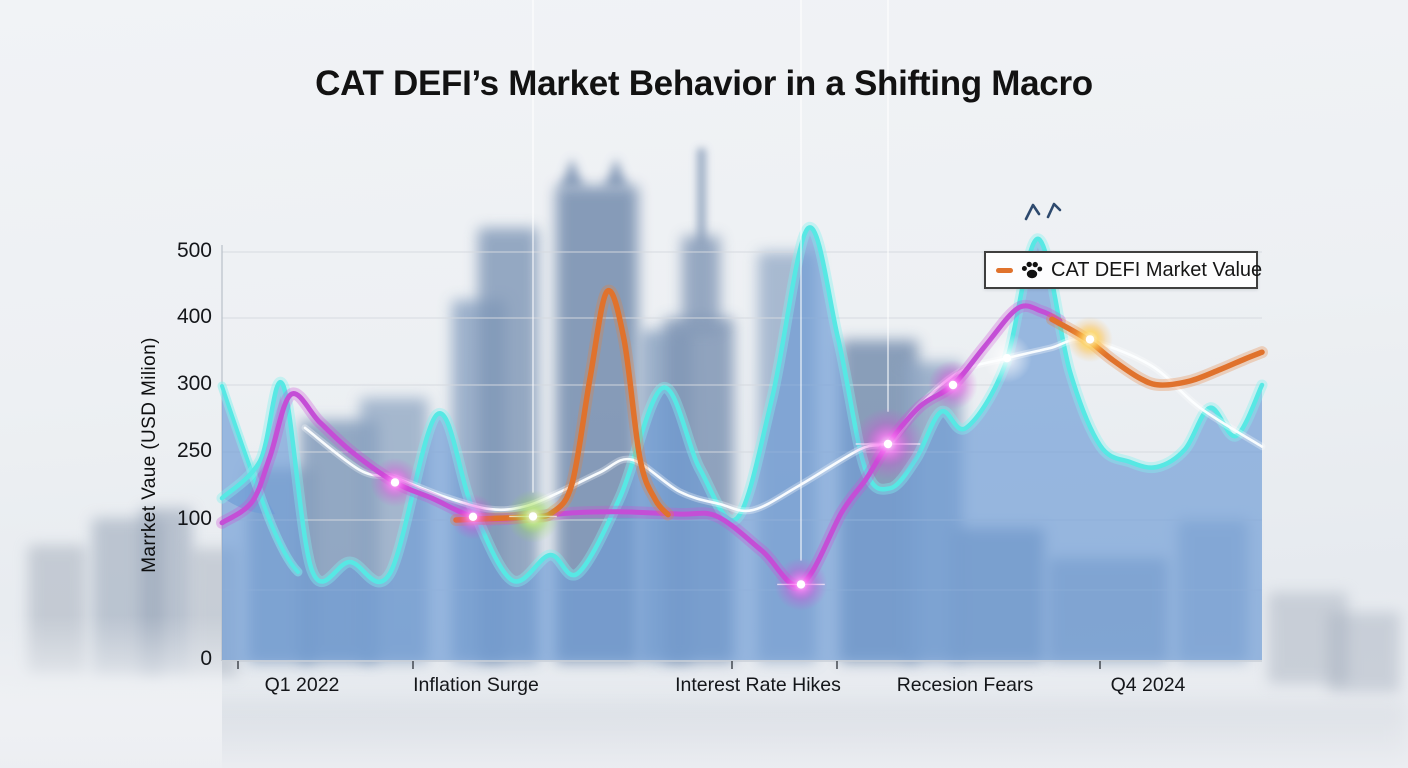  Describe the element at coordinates (194, 383) in the screenshot. I see `y-tick-label: 300` at that location.